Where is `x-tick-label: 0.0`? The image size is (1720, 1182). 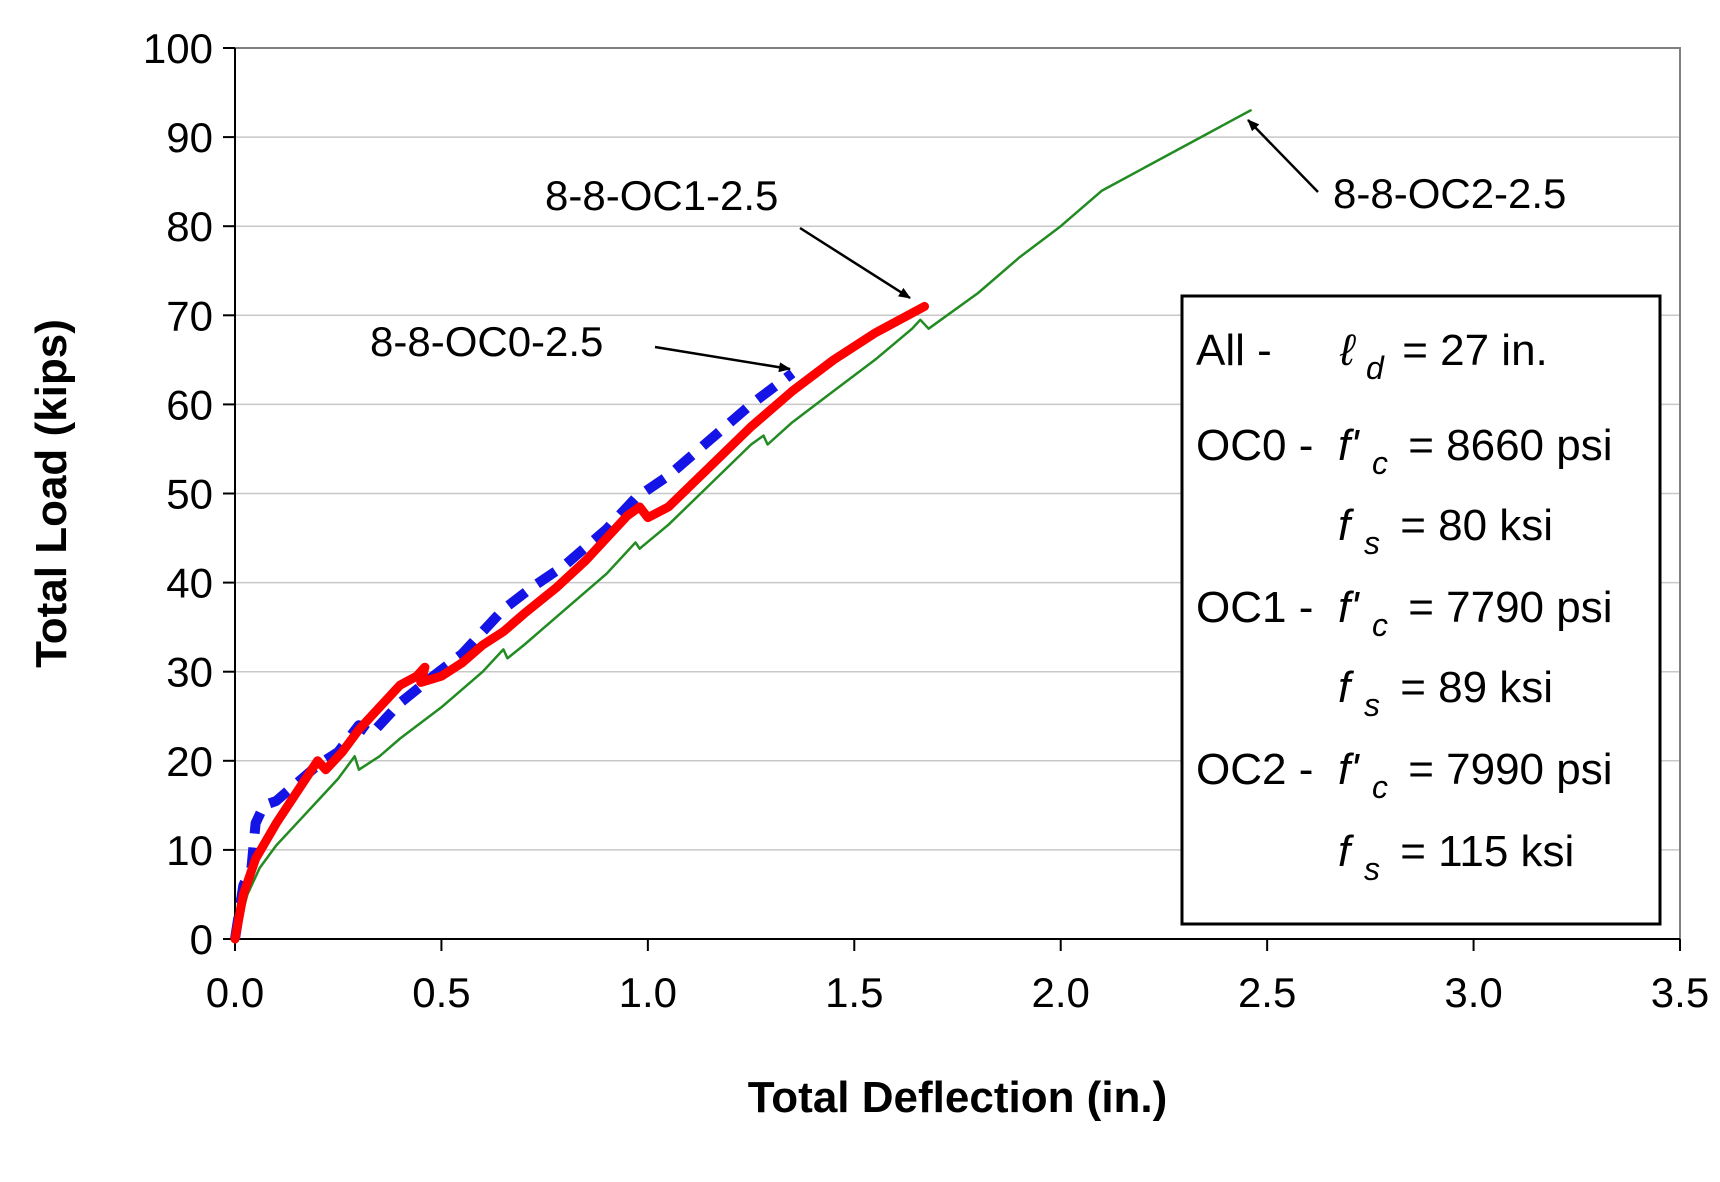
x-tick-label: 0.0 is located at coordinates (235, 992).